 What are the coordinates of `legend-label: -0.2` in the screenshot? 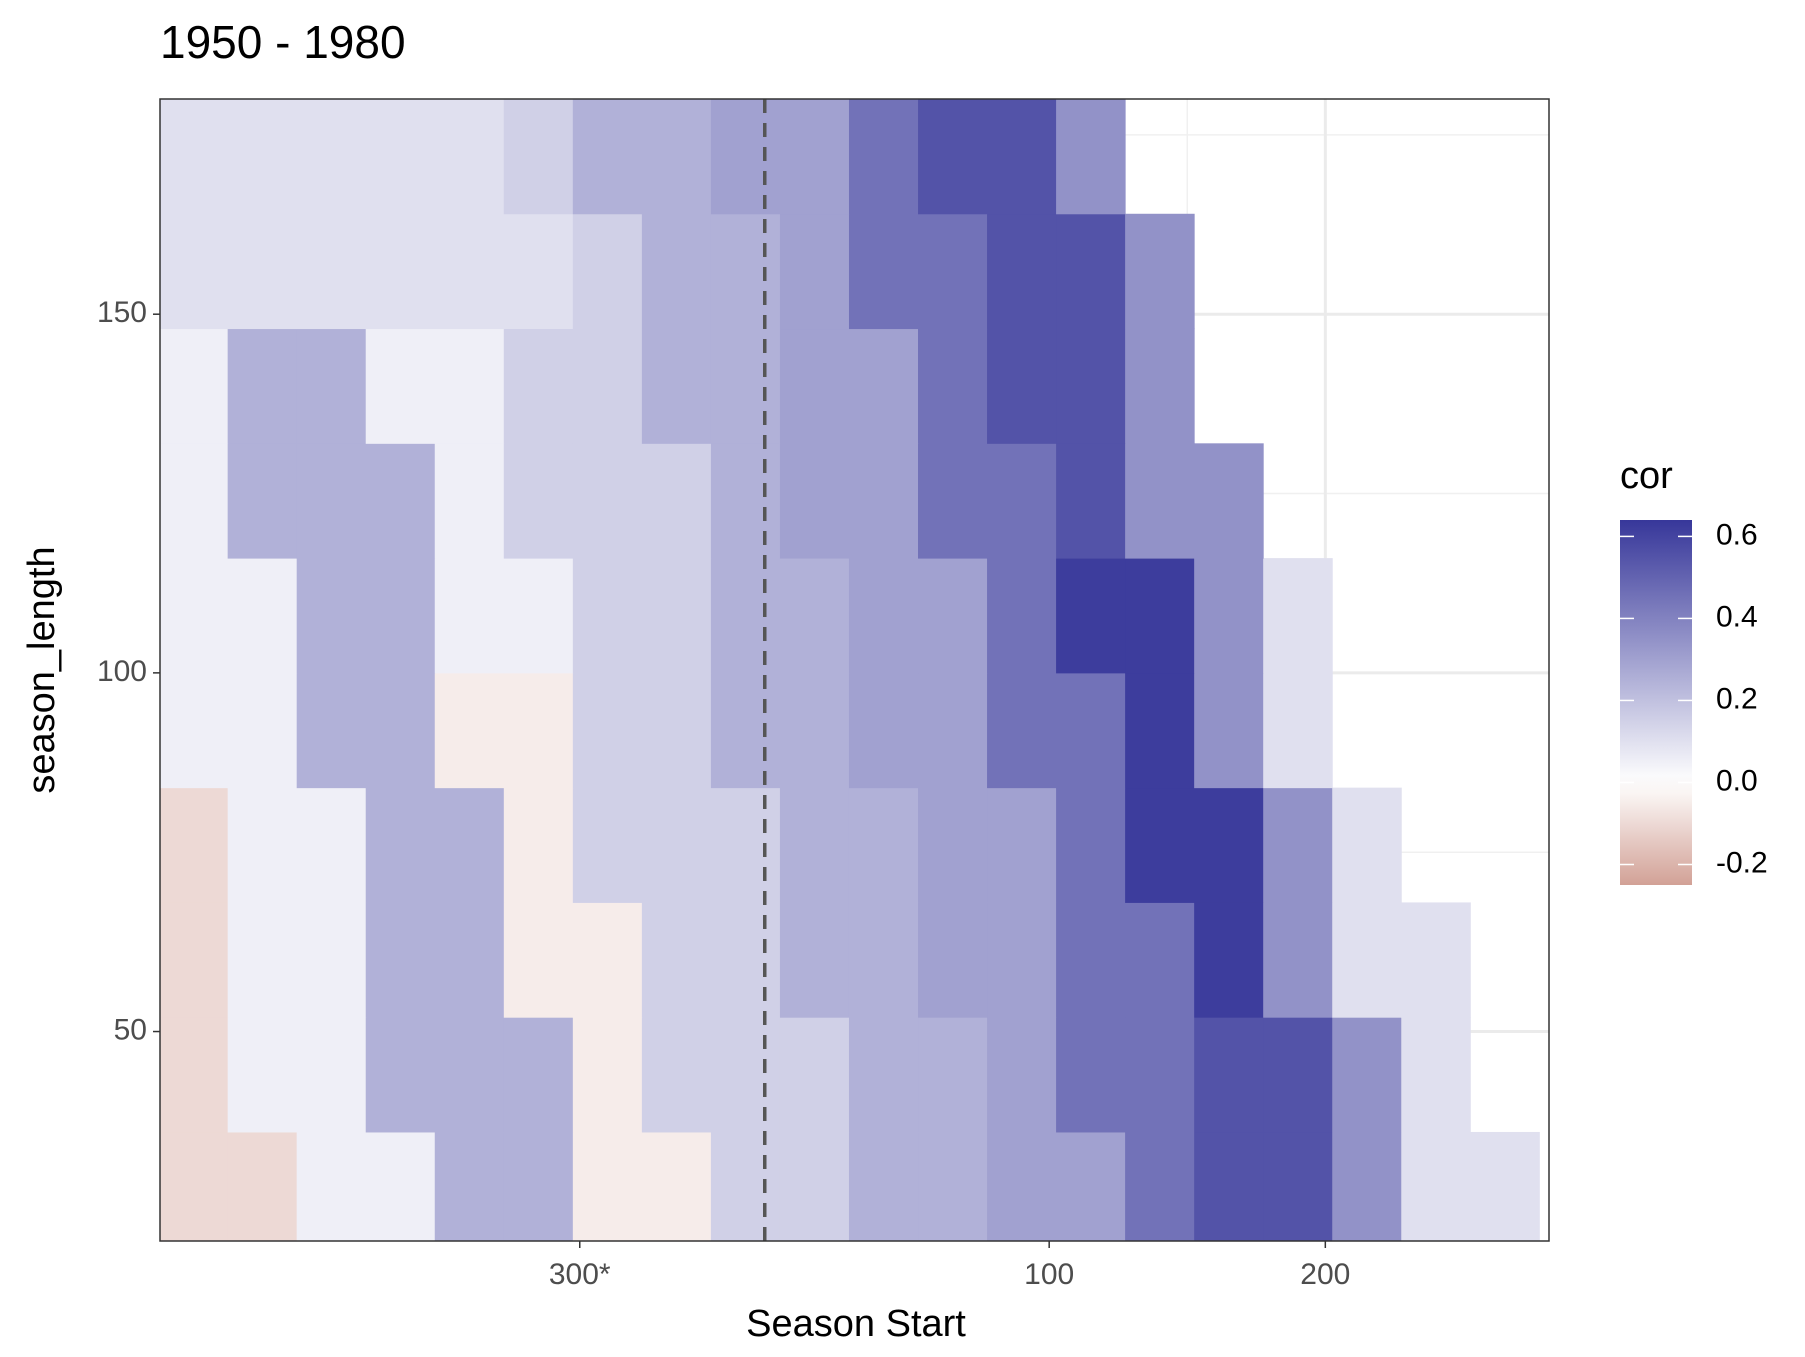 It's located at (1742, 862).